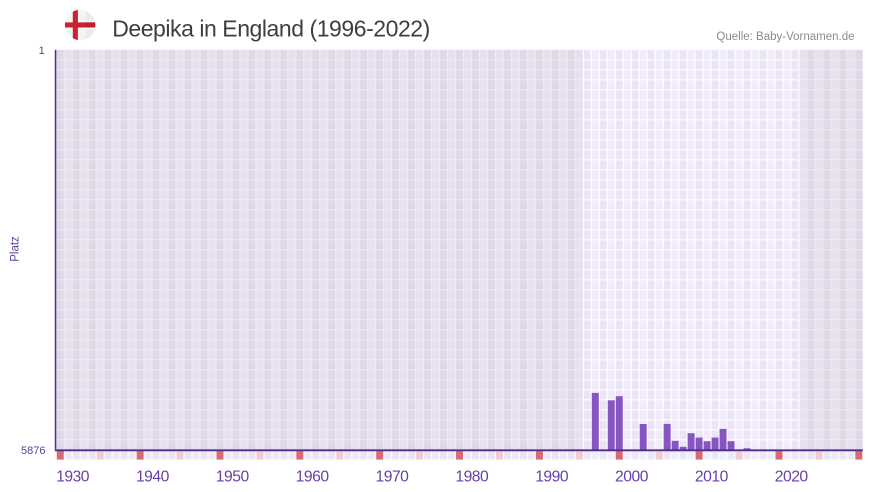 Image resolution: width=873 pixels, height=492 pixels. Describe the element at coordinates (472, 476) in the screenshot. I see `svg-text: 1980` at that location.